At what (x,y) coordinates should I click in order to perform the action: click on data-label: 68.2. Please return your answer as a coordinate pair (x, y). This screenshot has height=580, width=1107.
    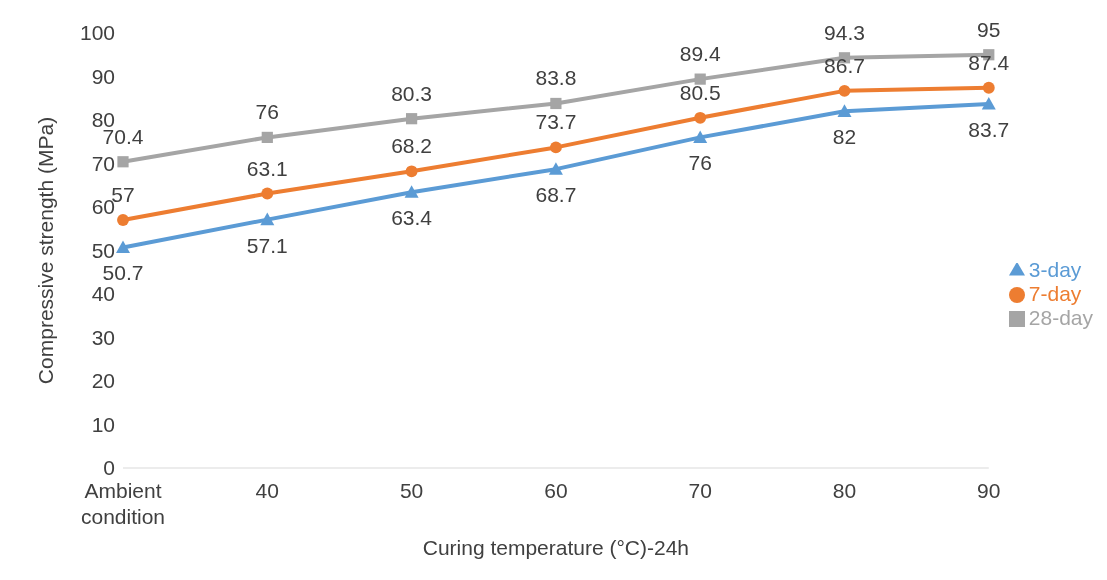
    Looking at the image, I should click on (412, 146).